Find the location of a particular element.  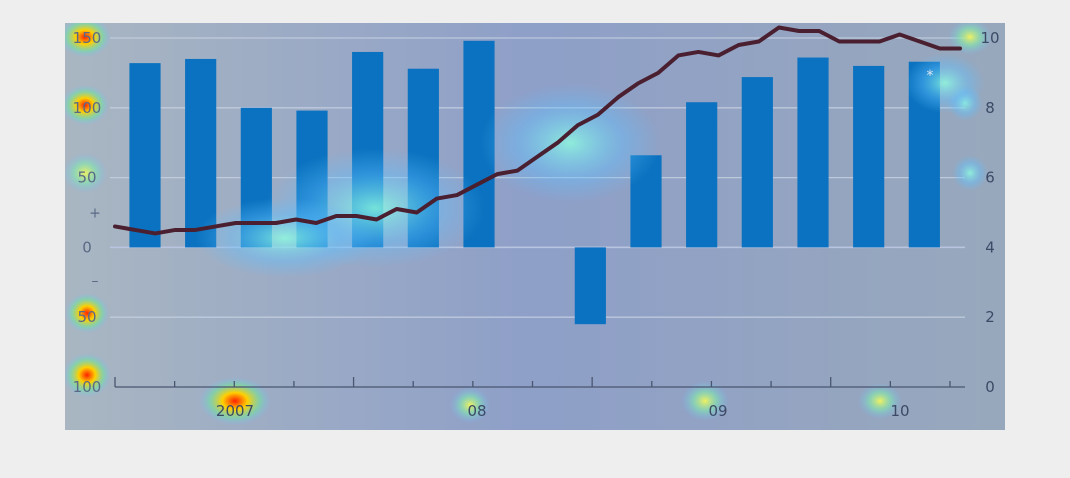

right-tick-label: 2 is located at coordinates (990, 317).